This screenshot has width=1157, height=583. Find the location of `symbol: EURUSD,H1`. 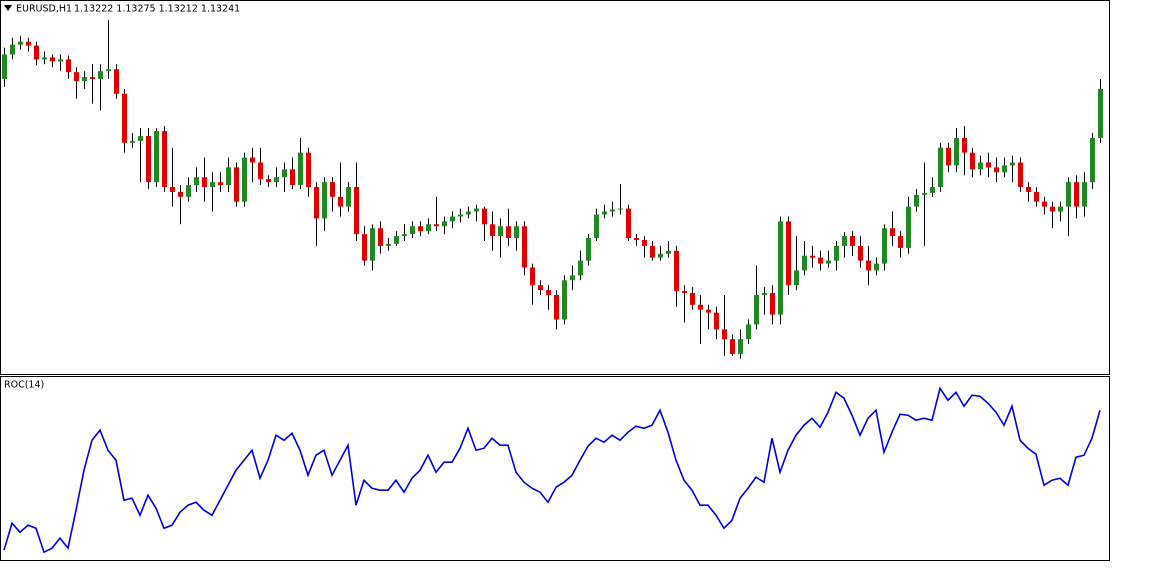

symbol: EURUSD,H1 is located at coordinates (44, 9).